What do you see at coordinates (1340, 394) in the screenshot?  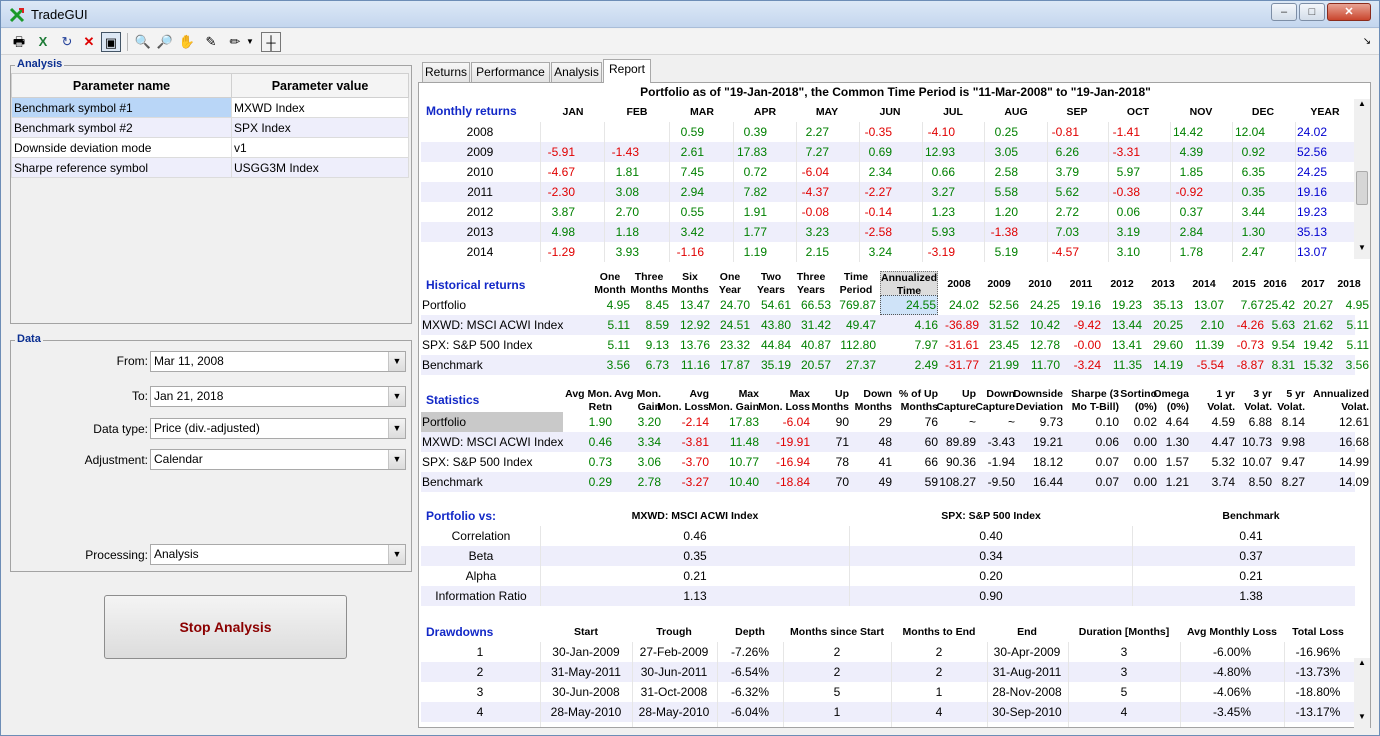 I see `header-line: Annualized` at bounding box center [1340, 394].